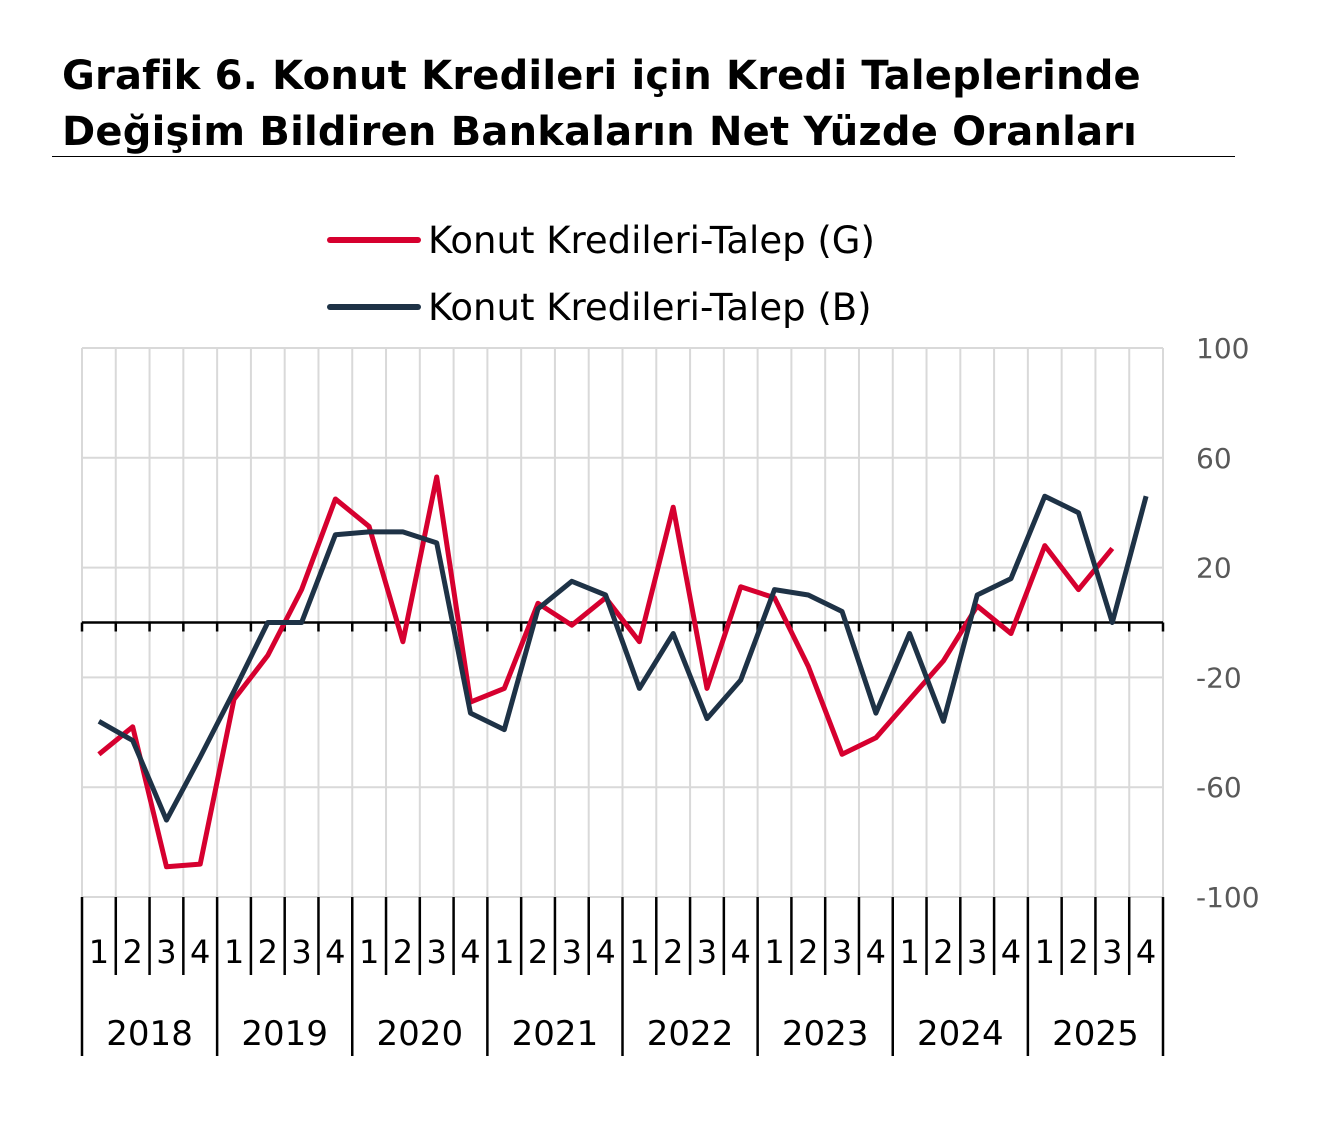 The height and width of the screenshot is (1136, 1336). Describe the element at coordinates (1219, 787) in the screenshot. I see `y-tick-label: -60` at that location.